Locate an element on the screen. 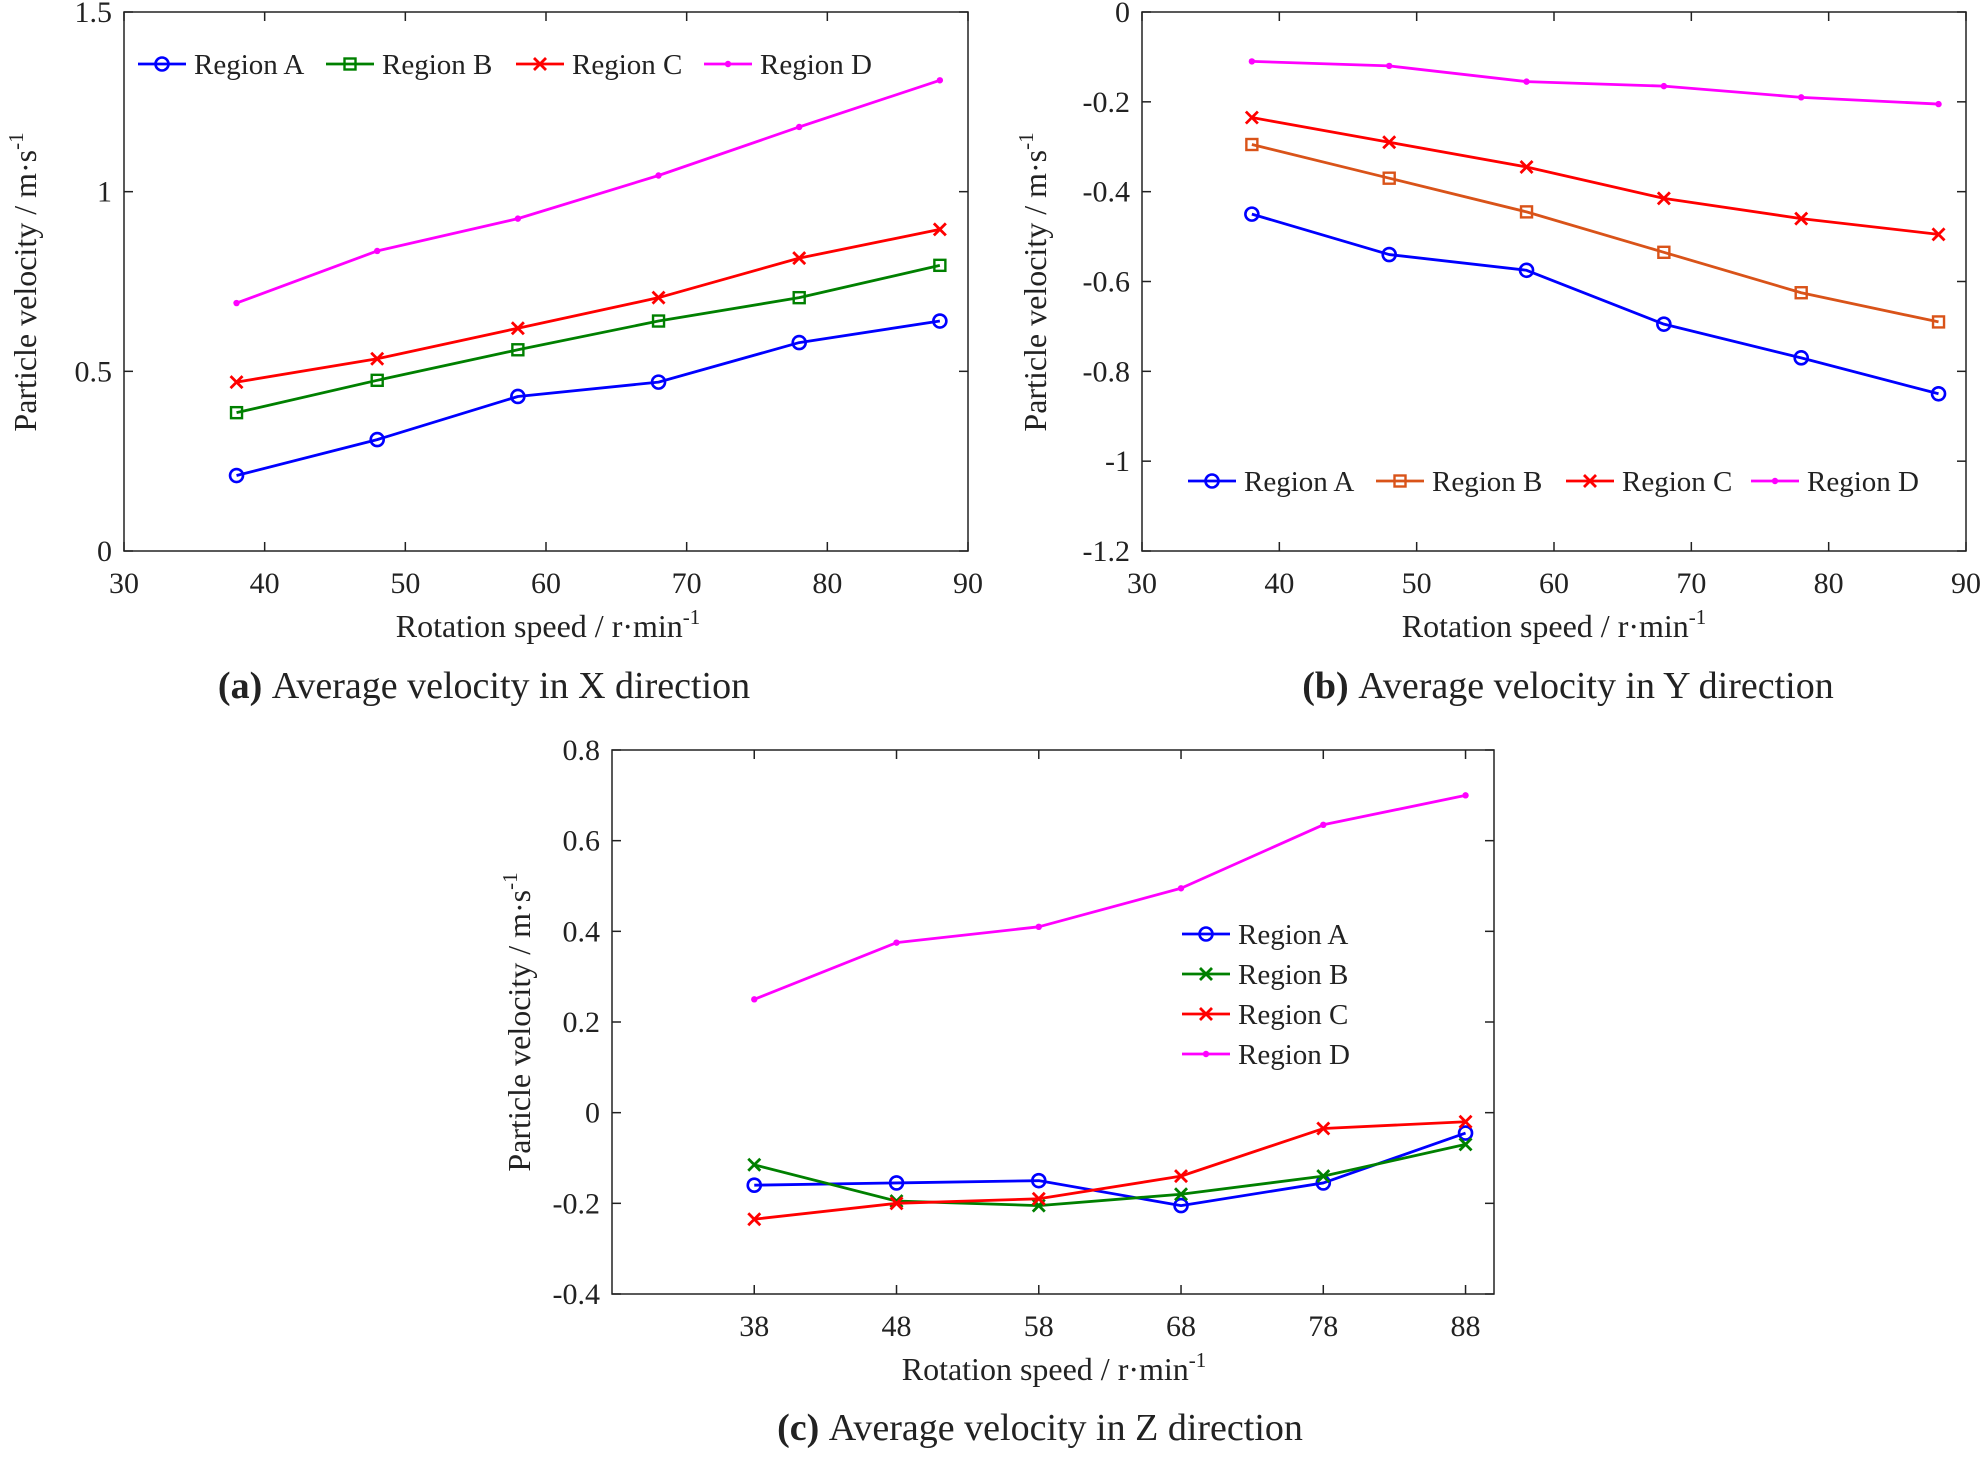 Image resolution: width=1984 pixels, height=1460 pixels. y-tick-label: 1 is located at coordinates (104, 192).